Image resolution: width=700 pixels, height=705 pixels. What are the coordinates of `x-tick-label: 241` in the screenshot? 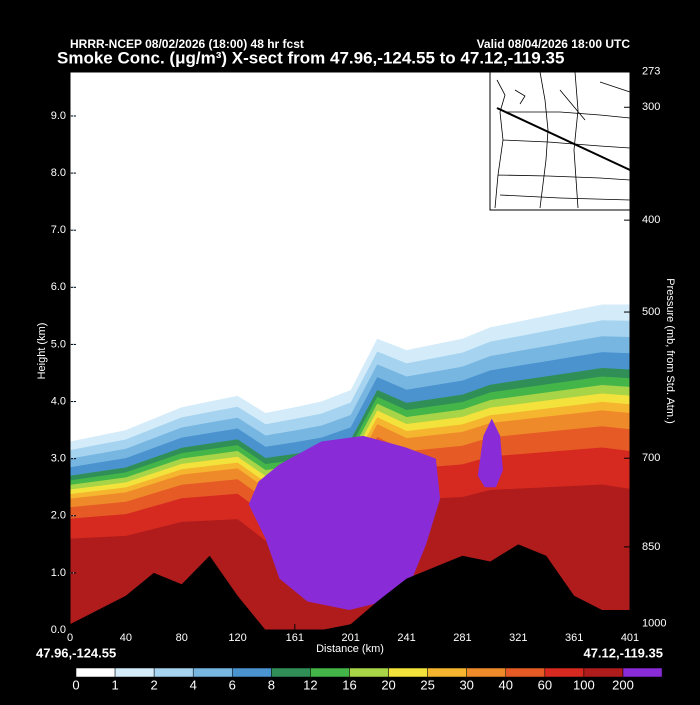 It's located at (406, 638).